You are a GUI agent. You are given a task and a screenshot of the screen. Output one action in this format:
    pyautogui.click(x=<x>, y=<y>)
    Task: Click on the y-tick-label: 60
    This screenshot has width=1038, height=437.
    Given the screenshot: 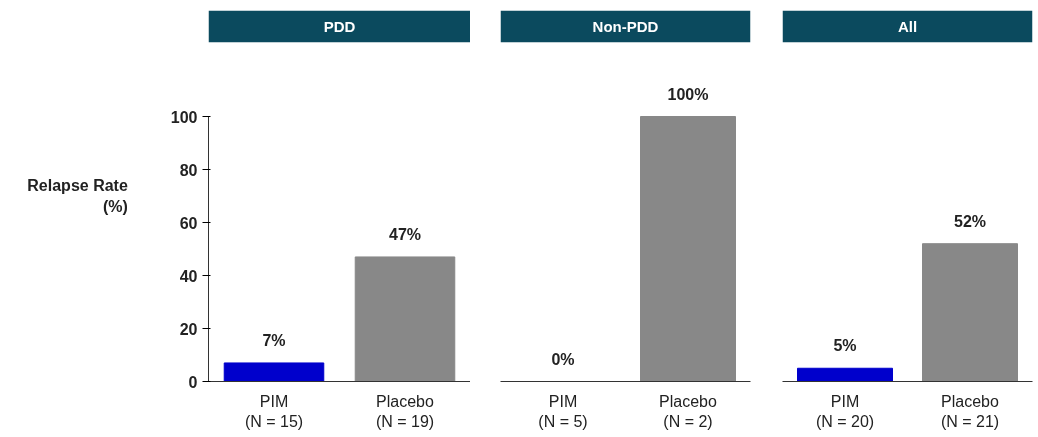 What is the action you would take?
    pyautogui.click(x=188, y=223)
    